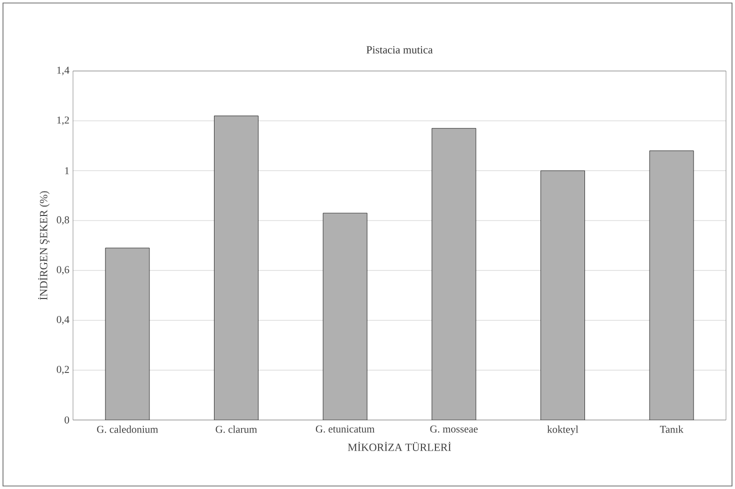  I want to click on x-tick-label: G. mosseae, so click(454, 429).